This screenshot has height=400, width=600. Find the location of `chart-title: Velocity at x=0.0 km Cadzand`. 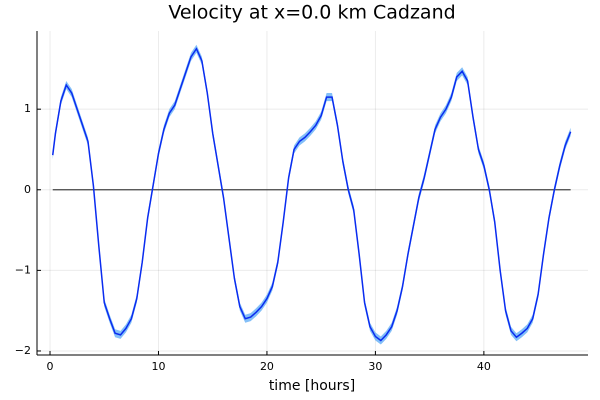

chart-title: Velocity at x=0.0 km Cadzand is located at coordinates (311, 13).